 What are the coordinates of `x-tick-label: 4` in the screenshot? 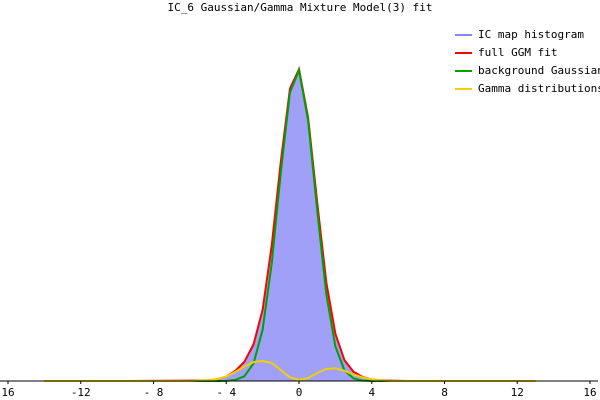 It's located at (371, 392).